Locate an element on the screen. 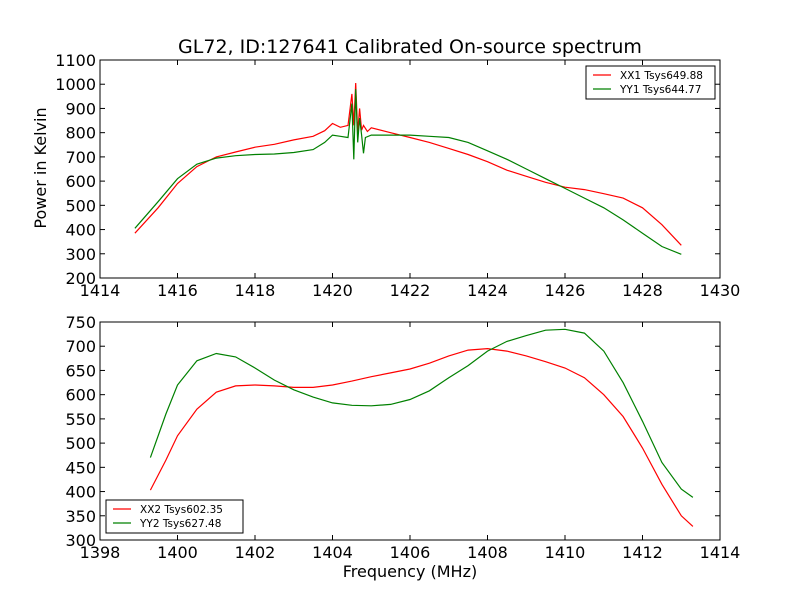 The width and height of the screenshot is (800, 600). bottom-y-tick-label: 350 is located at coordinates (80, 516).